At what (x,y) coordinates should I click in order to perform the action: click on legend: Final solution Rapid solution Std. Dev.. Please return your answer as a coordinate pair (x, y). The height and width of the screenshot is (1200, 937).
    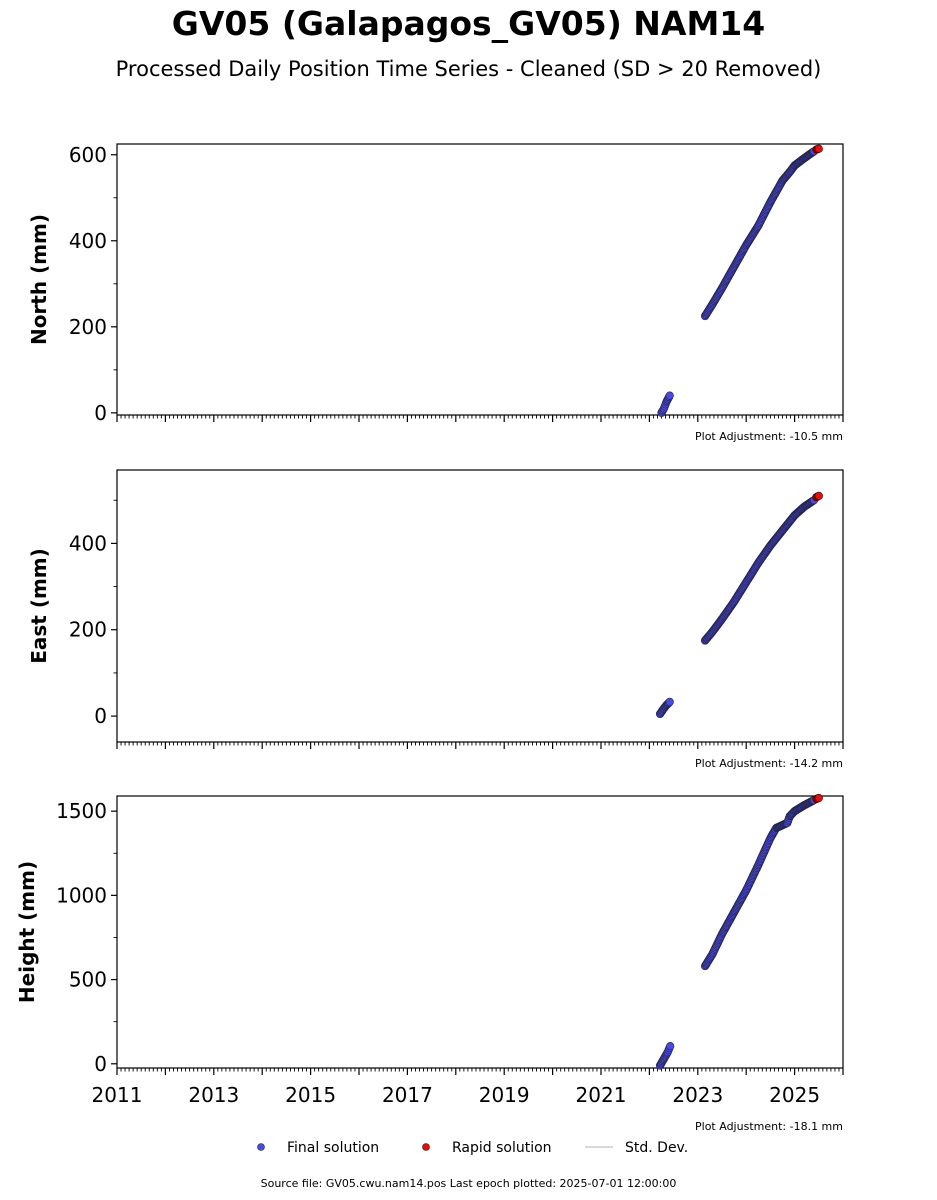
    Looking at the image, I should click on (472, 1148).